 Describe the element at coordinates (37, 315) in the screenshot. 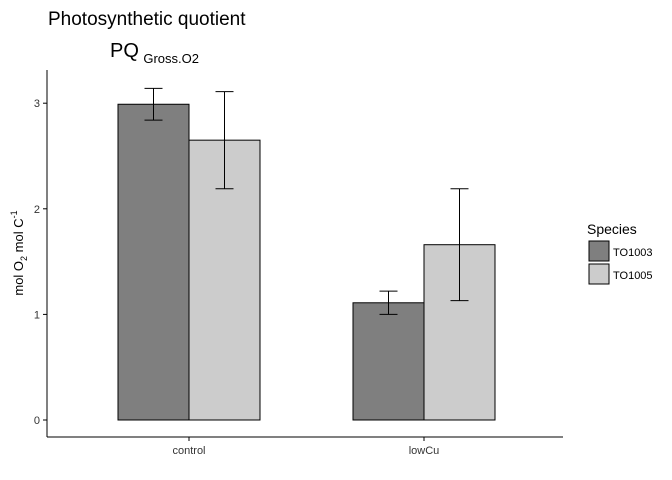

I see `y-tick-label-1: 1` at that location.